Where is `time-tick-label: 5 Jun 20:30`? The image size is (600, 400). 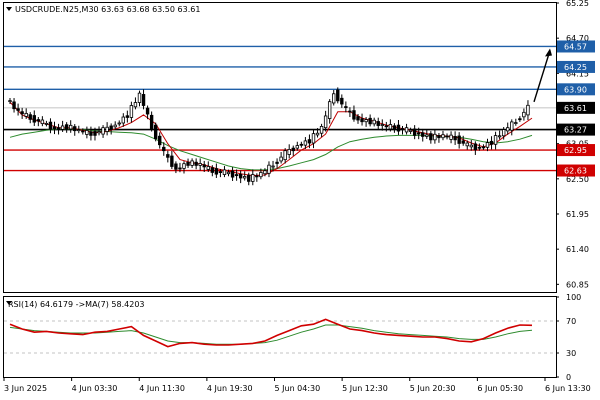
time-tick-label: 5 Jun 20:30 is located at coordinates (433, 388).